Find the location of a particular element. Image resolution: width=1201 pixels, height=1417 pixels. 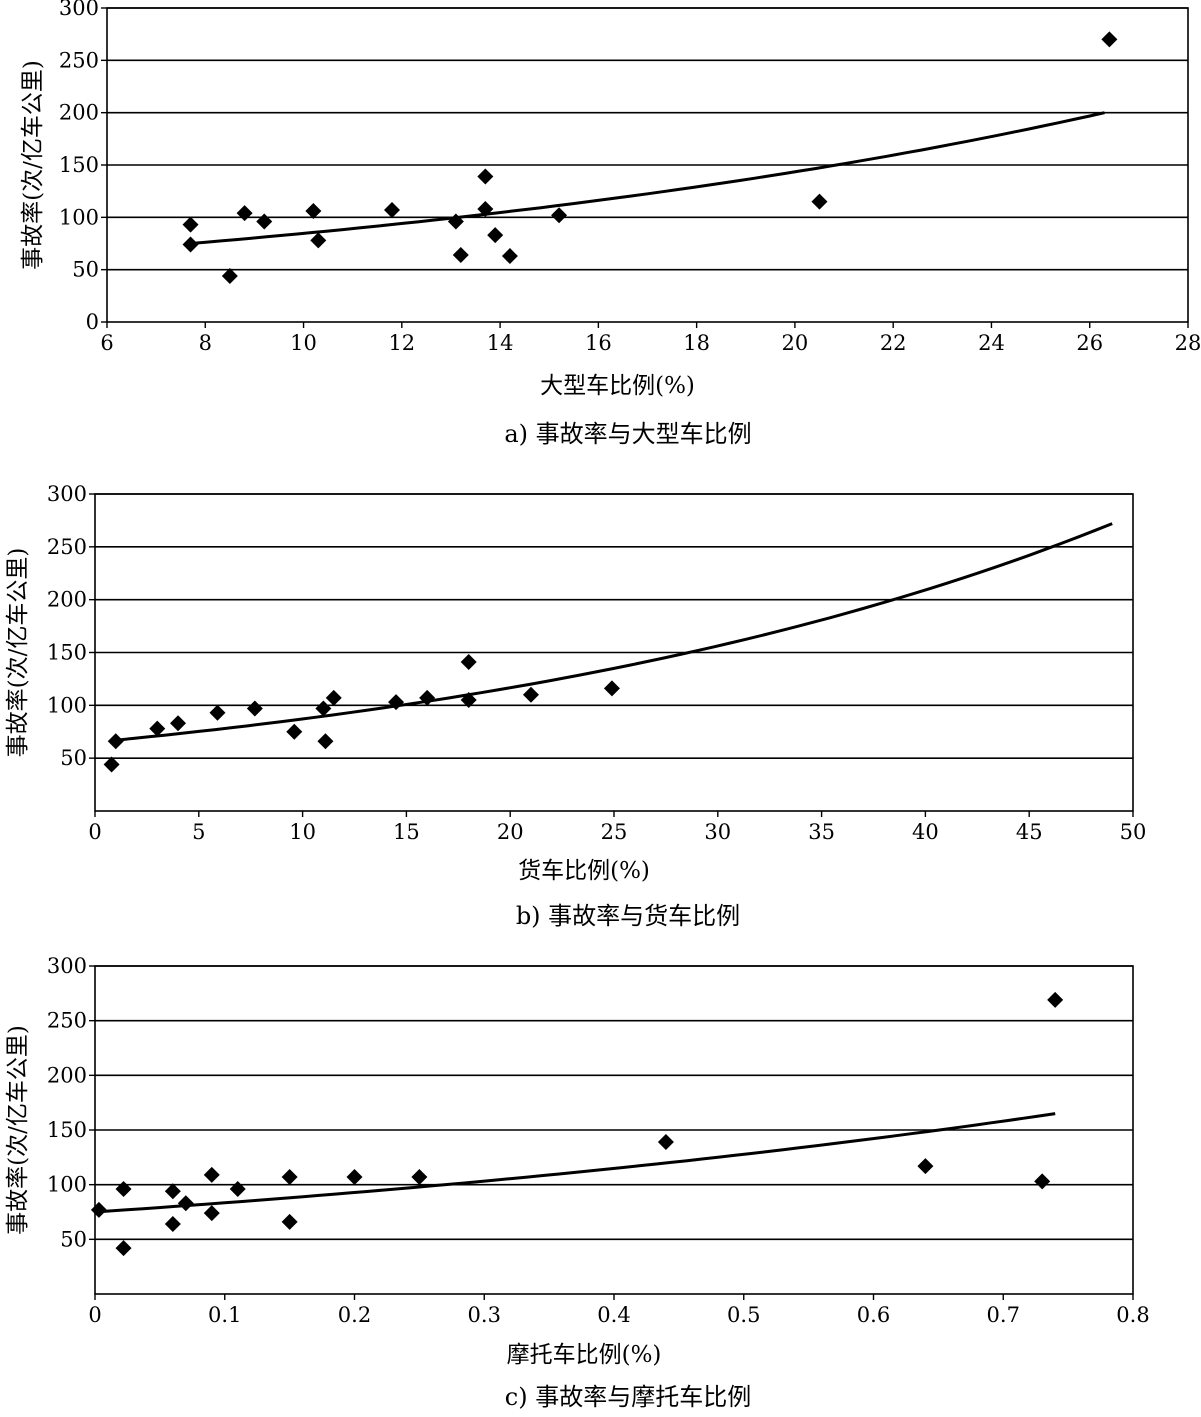

chart-b-caption: b) 事故率与货车比例 is located at coordinates (628, 916).